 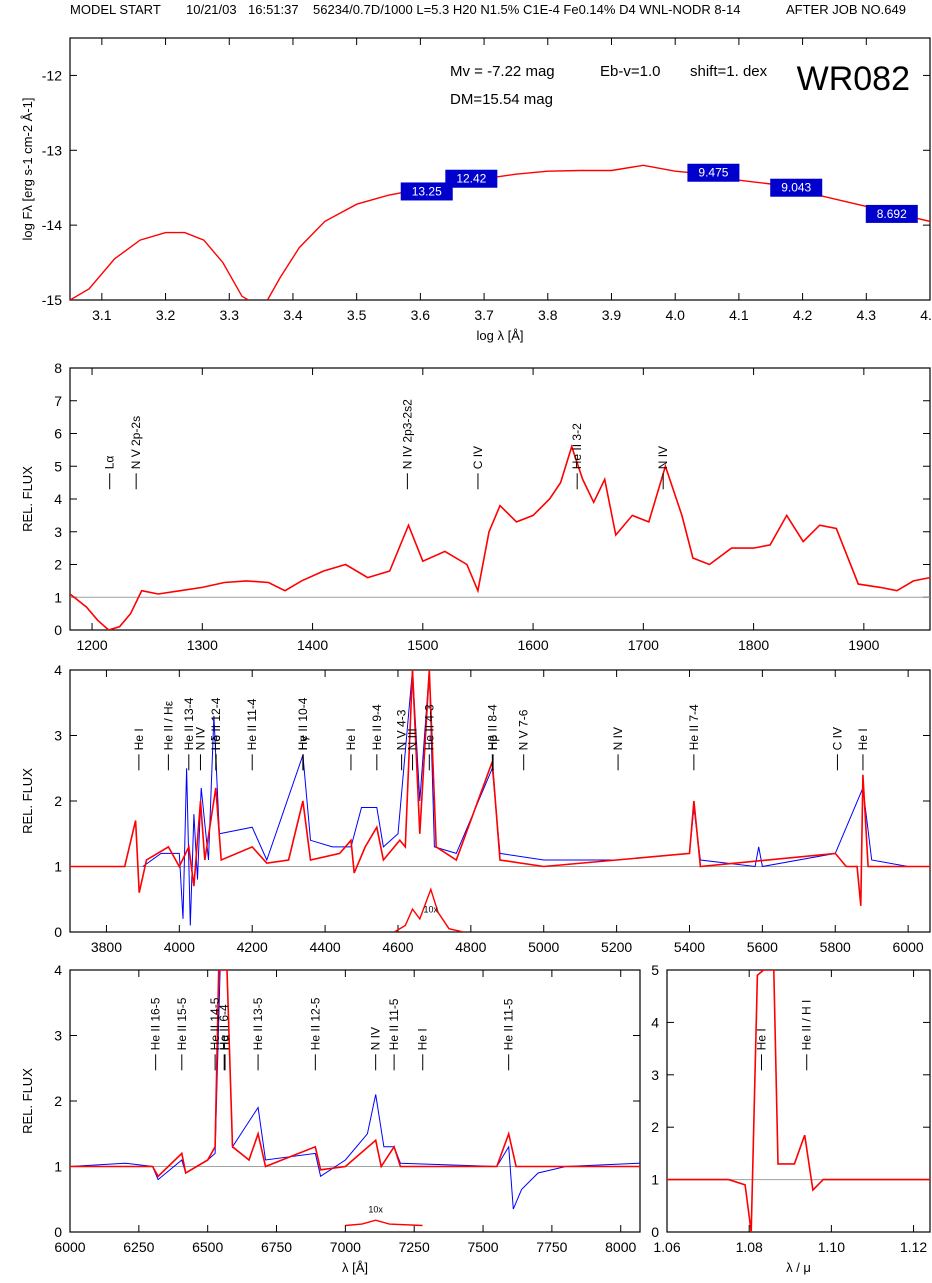 What do you see at coordinates (524, 729) in the screenshot?
I see `line-id-label: N V 7-6` at bounding box center [524, 729].